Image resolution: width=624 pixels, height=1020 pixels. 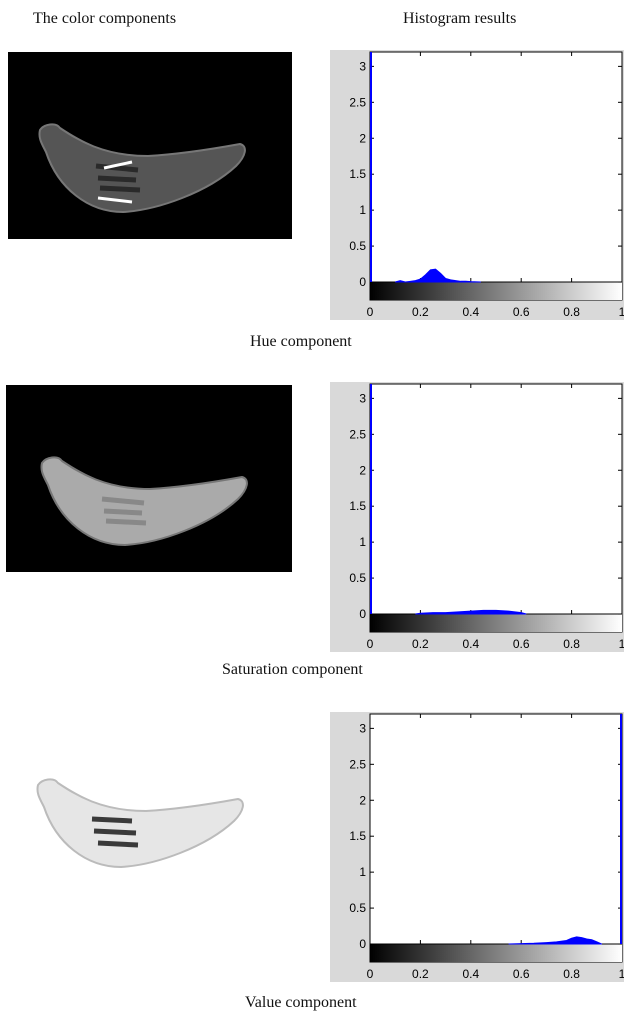 I want to click on caption-saturation: Saturation component, so click(x=292, y=669).